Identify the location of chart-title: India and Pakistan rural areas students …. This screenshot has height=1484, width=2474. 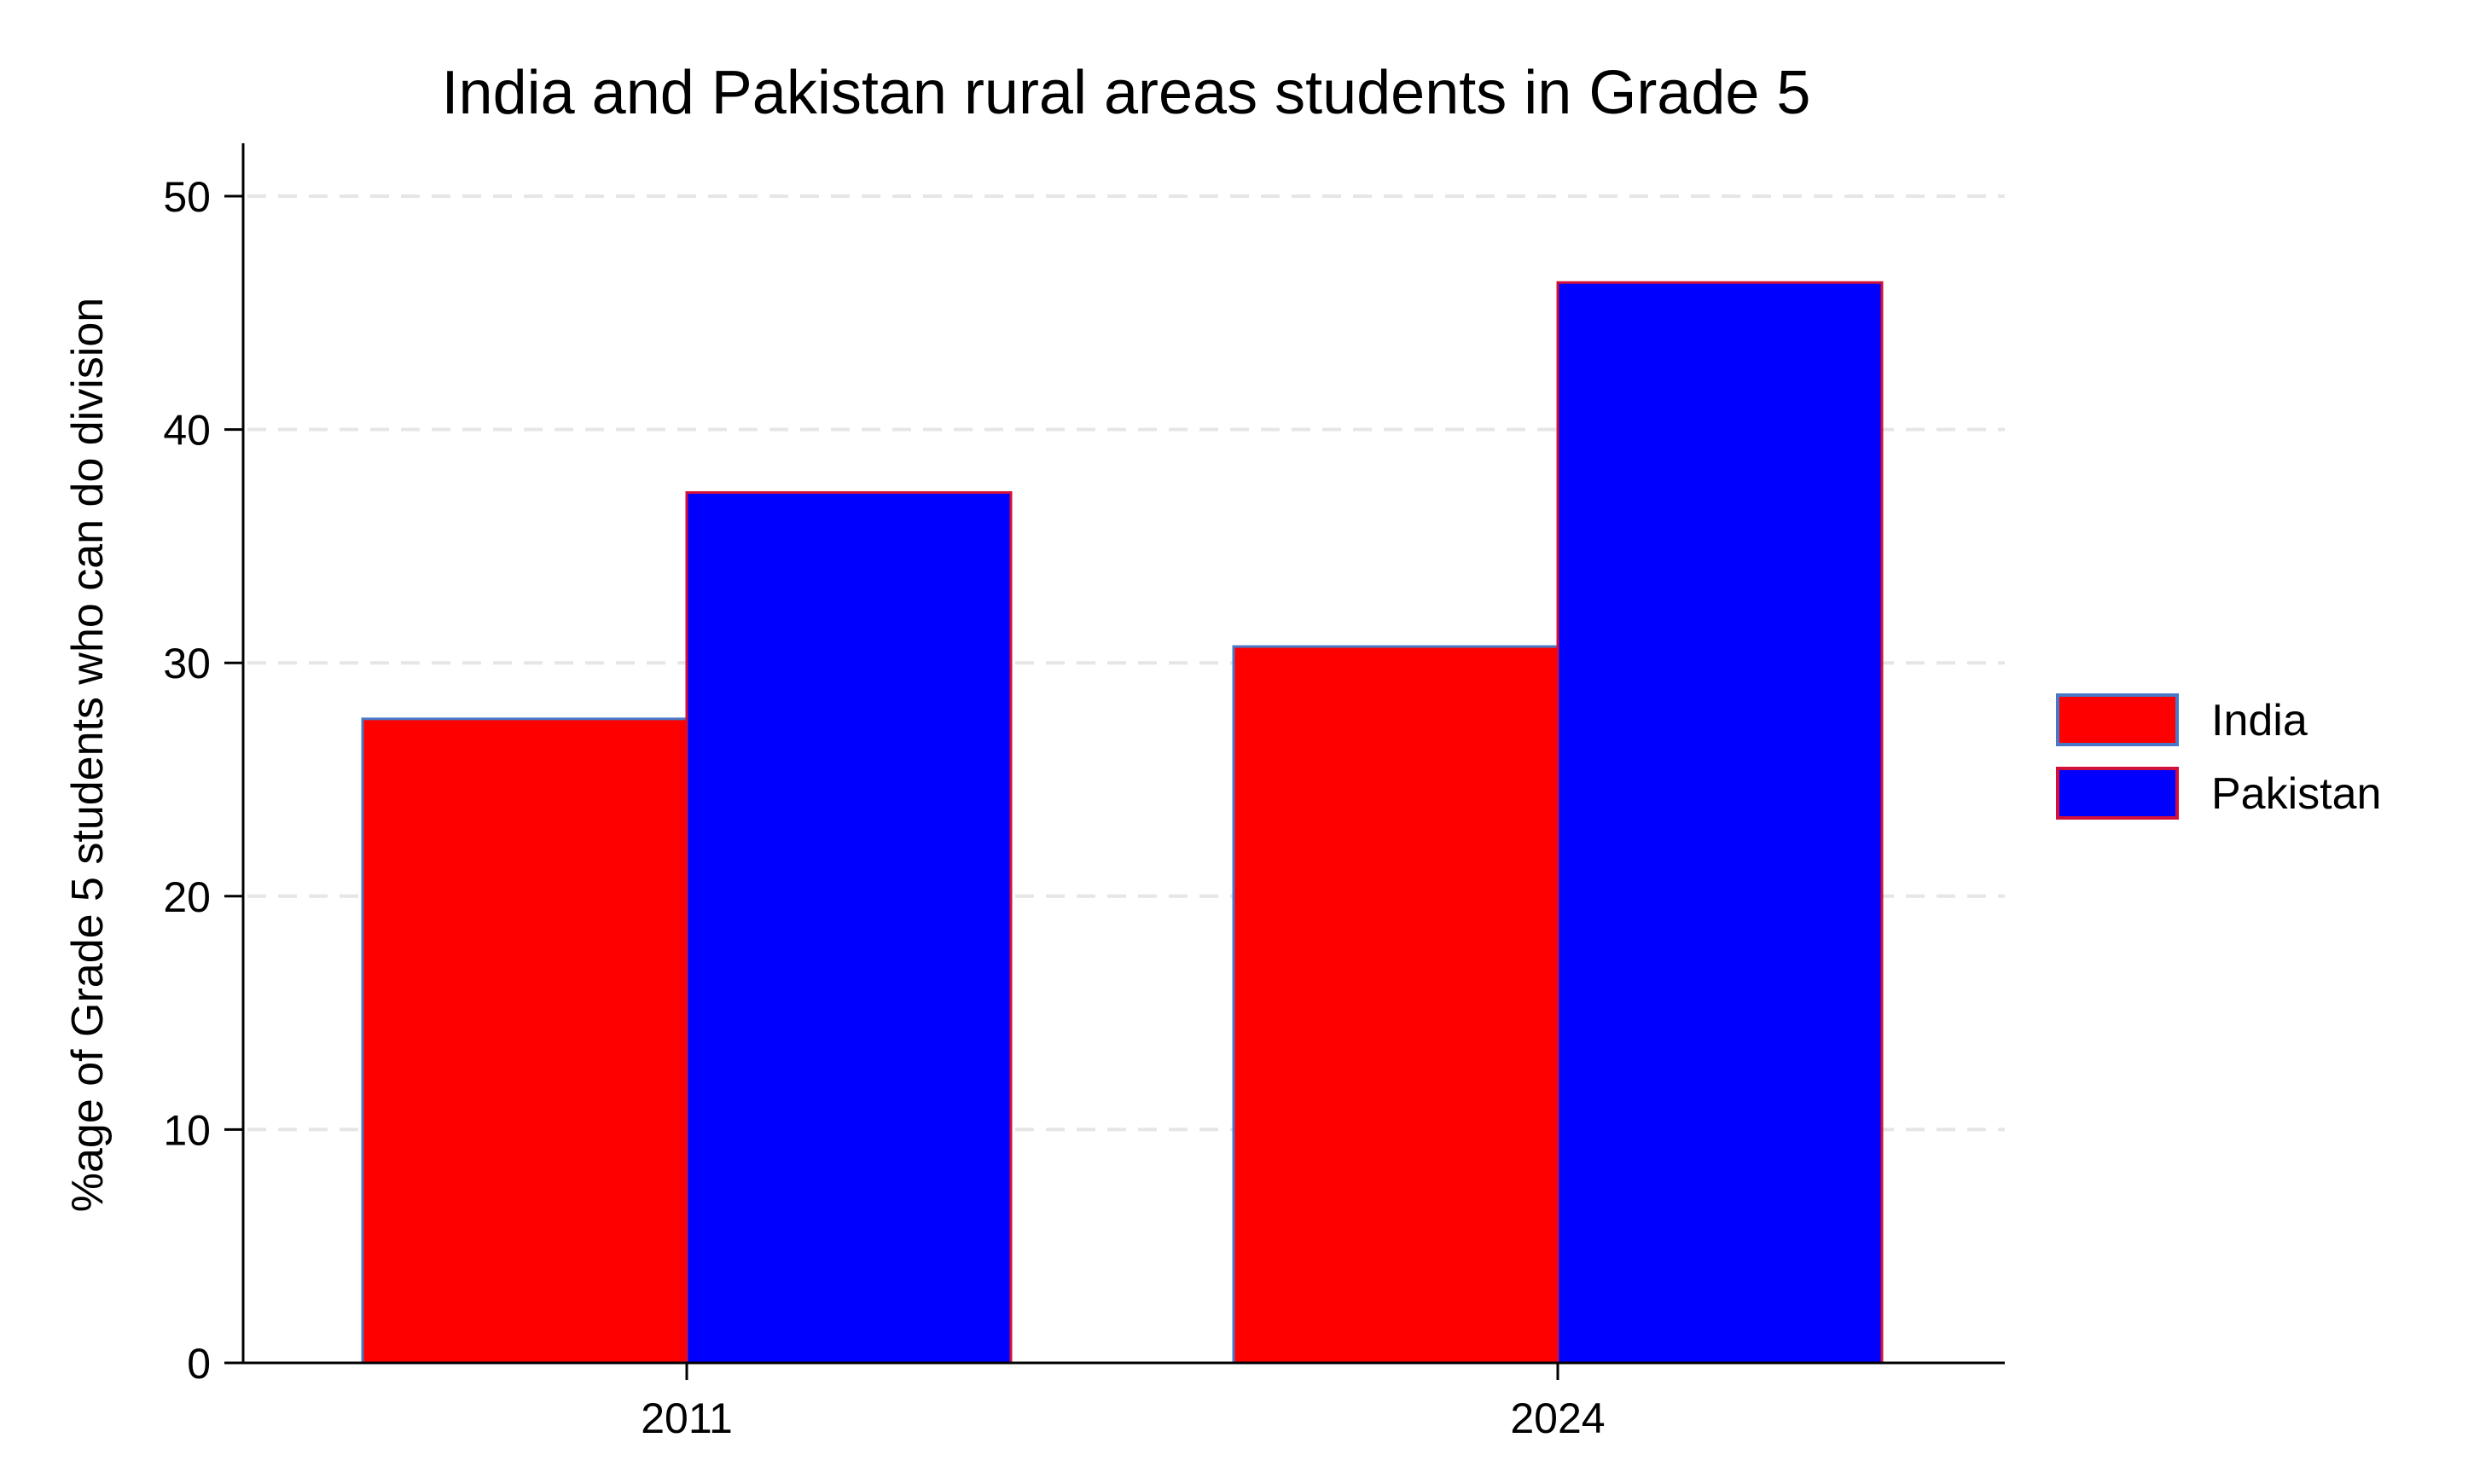
(1126, 93).